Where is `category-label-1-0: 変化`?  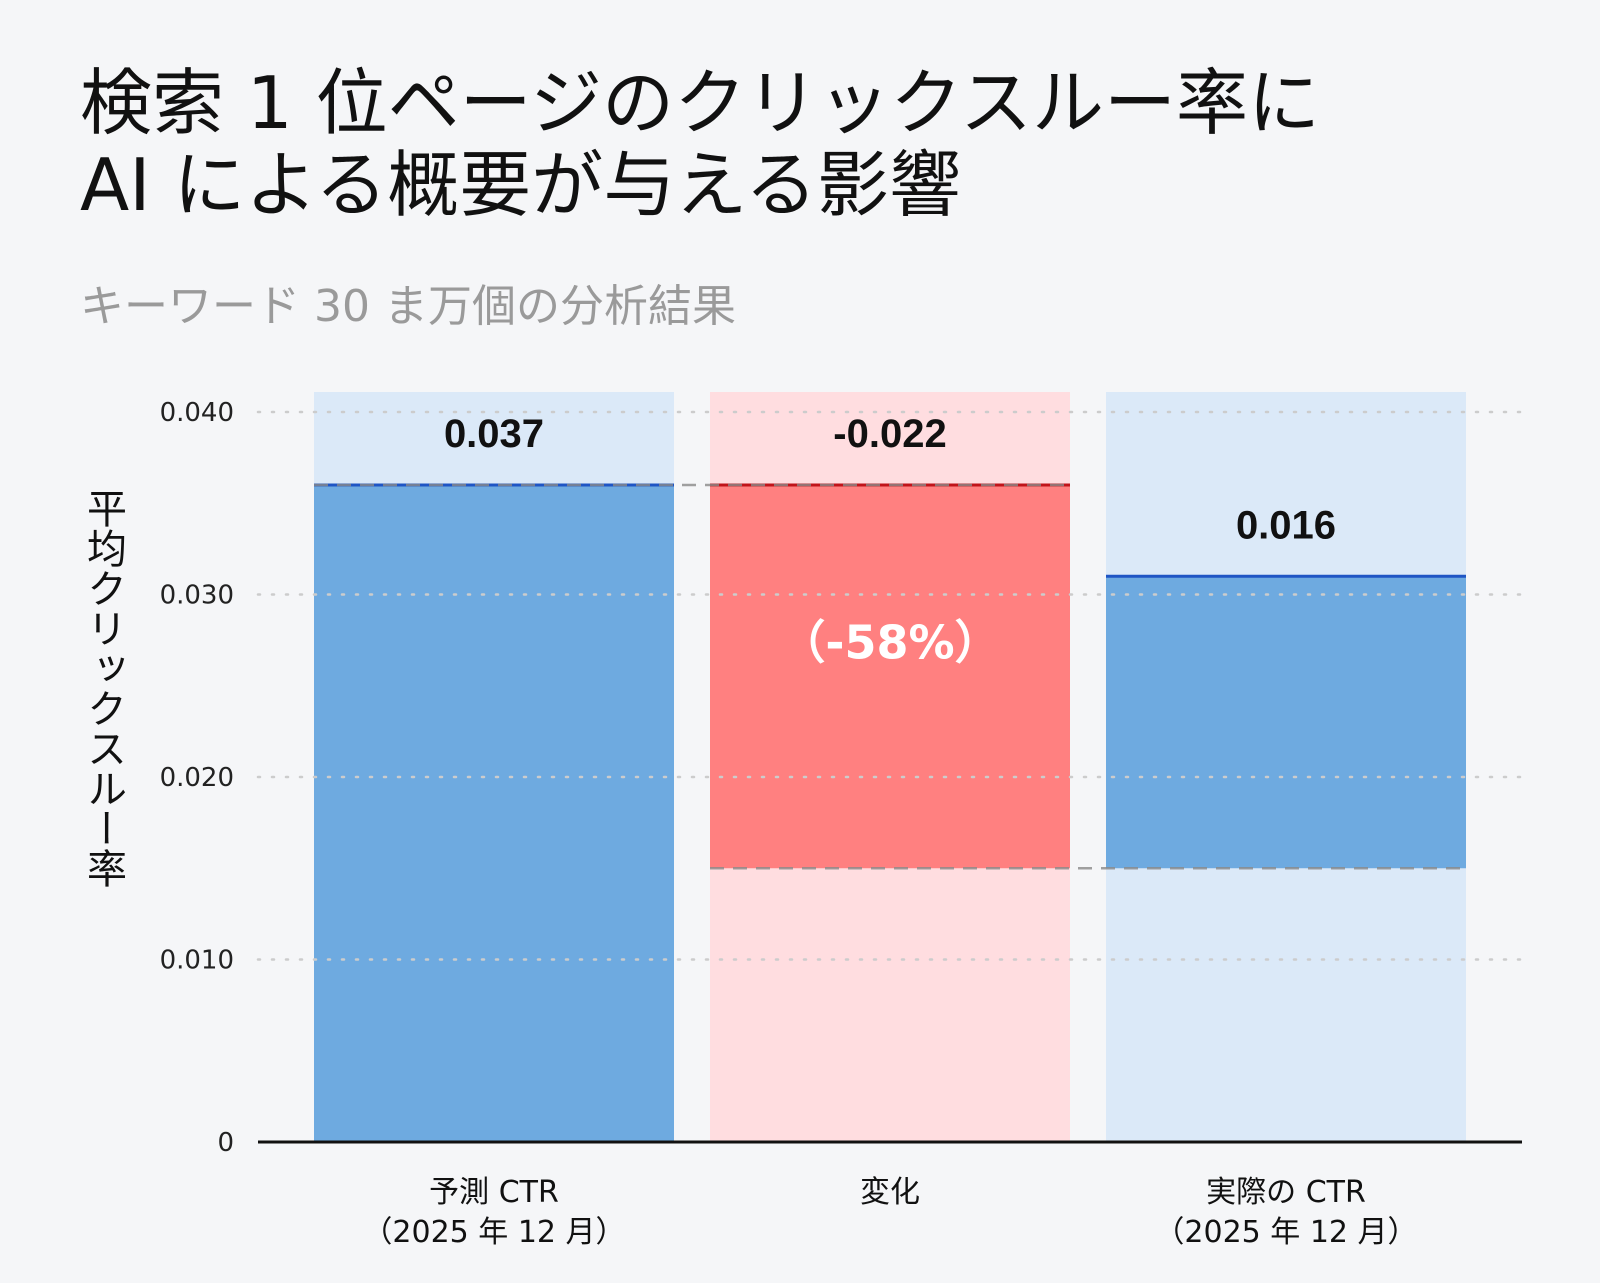
category-label-1-0: 変化 is located at coordinates (890, 1192).